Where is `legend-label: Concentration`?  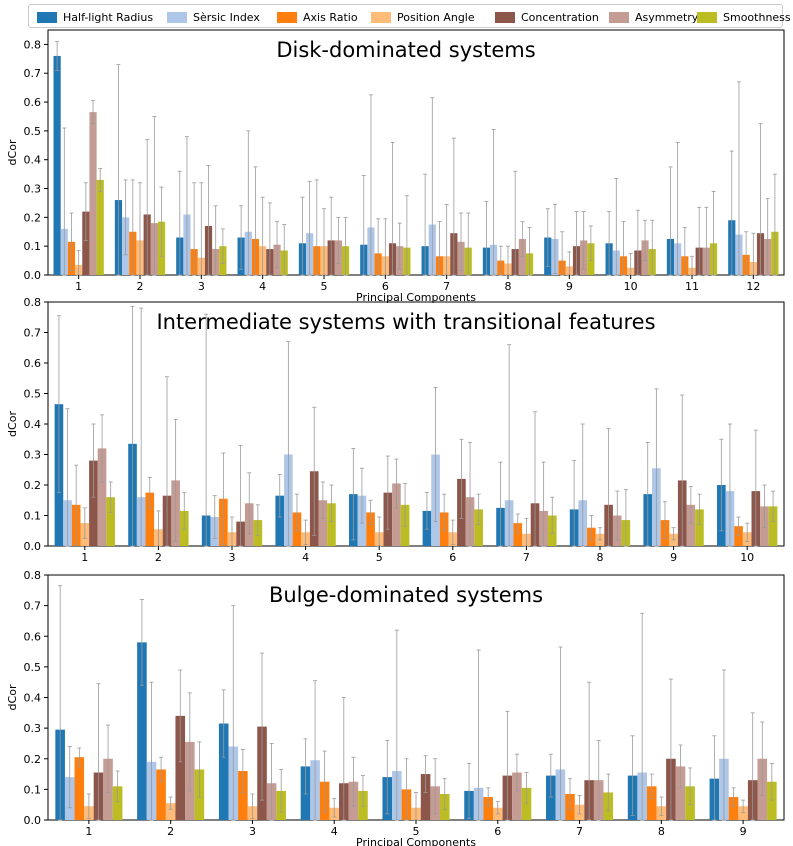
legend-label: Concentration is located at coordinates (560, 17).